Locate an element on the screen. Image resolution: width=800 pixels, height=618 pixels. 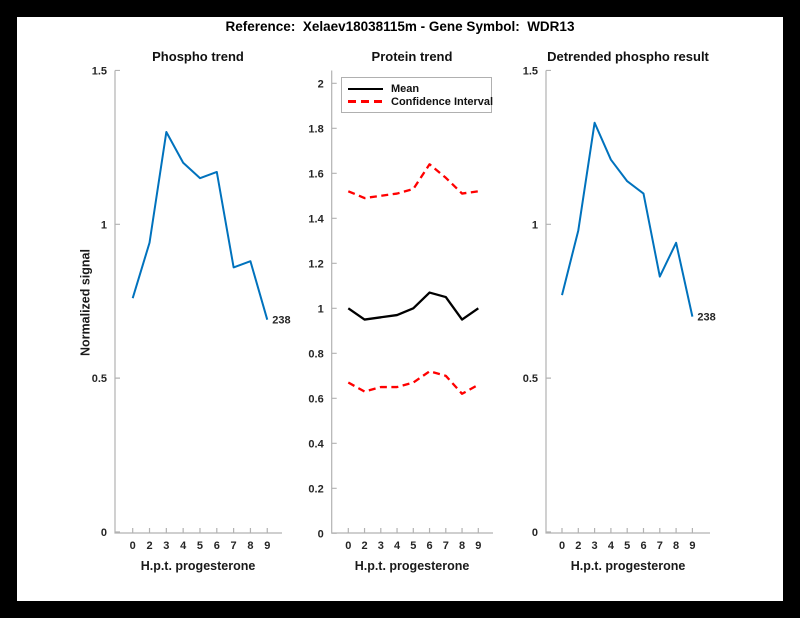
y-tick-label: 0.2 is located at coordinates (315, 489).